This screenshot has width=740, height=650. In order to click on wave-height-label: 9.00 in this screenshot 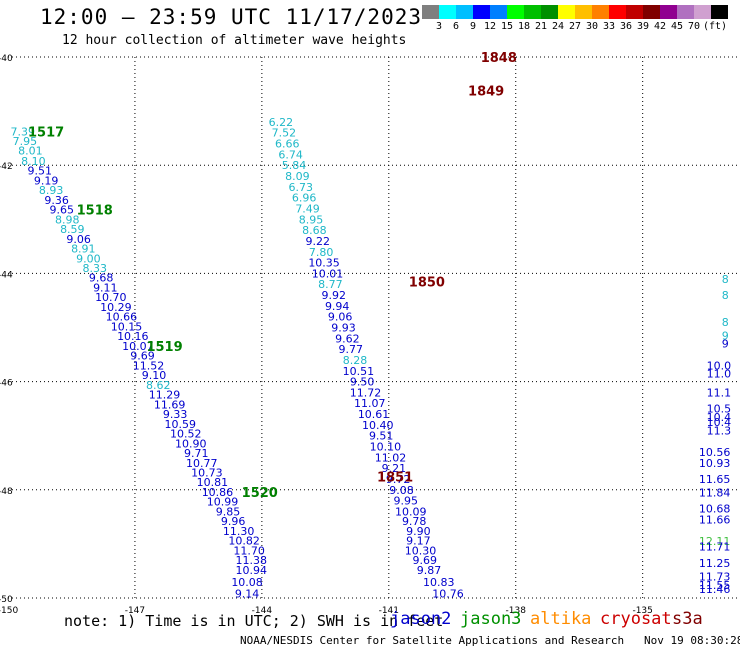, I will do `click(88, 258)`.